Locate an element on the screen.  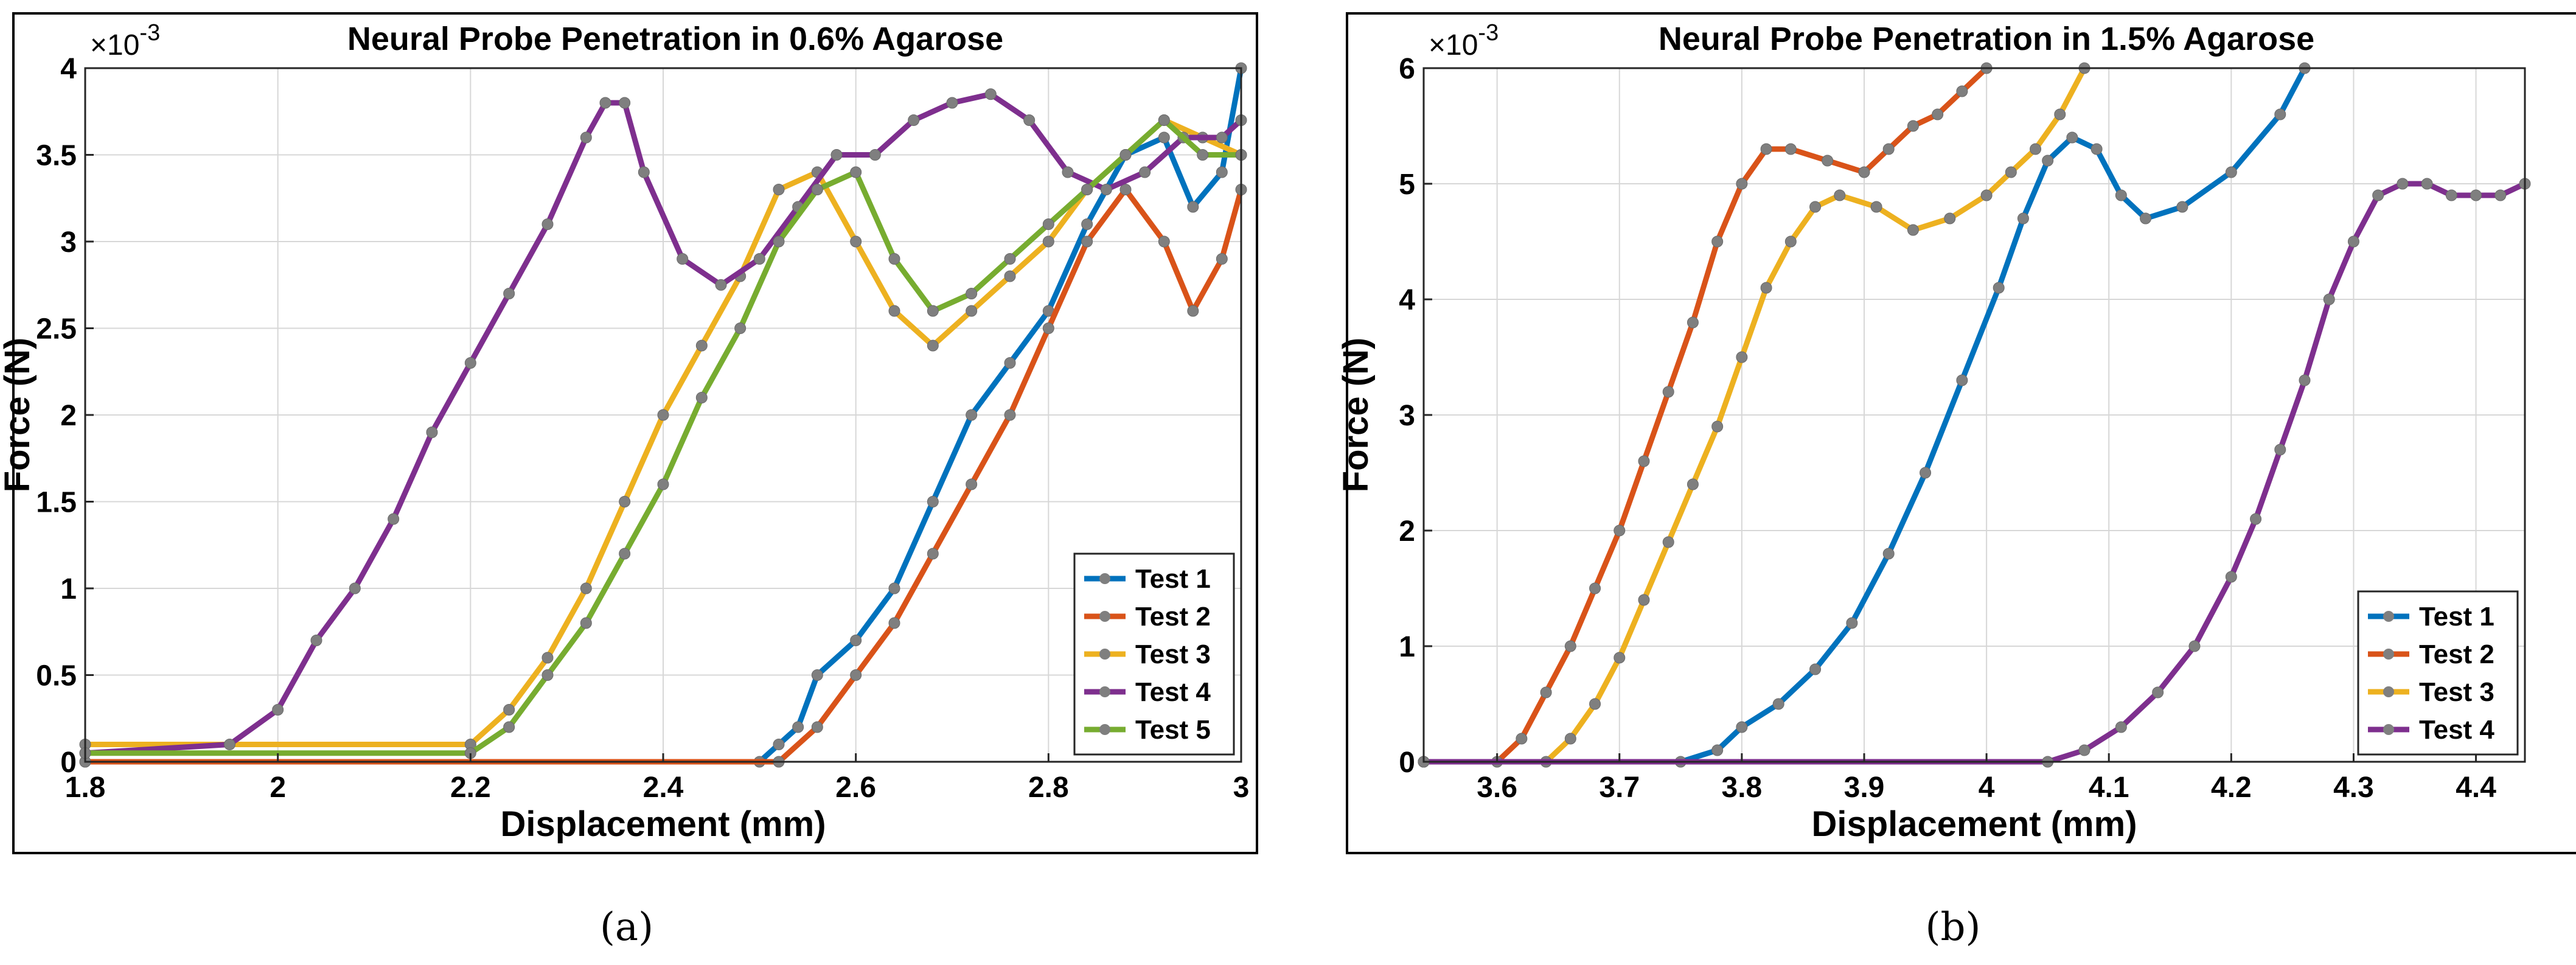
x-tick-label: 4.3 is located at coordinates (2353, 788).